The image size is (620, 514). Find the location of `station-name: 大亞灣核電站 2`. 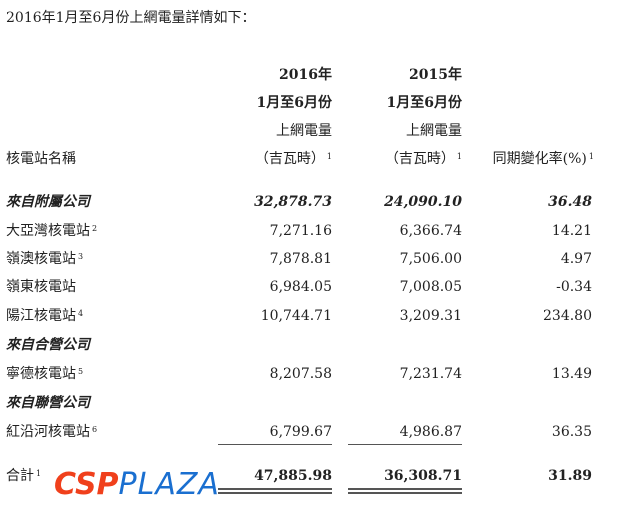

station-name: 大亞灣核電站 2 is located at coordinates (52, 231).